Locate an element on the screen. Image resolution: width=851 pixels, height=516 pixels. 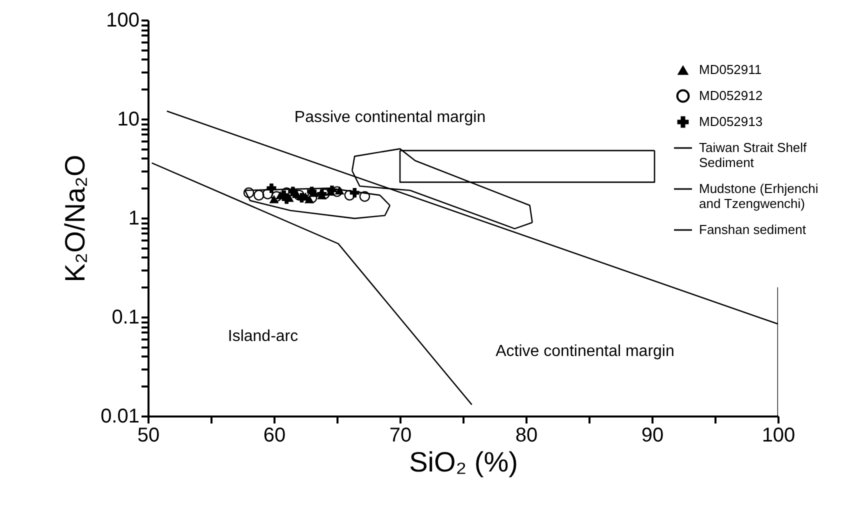
legend-label: MD052911 is located at coordinates (730, 69).